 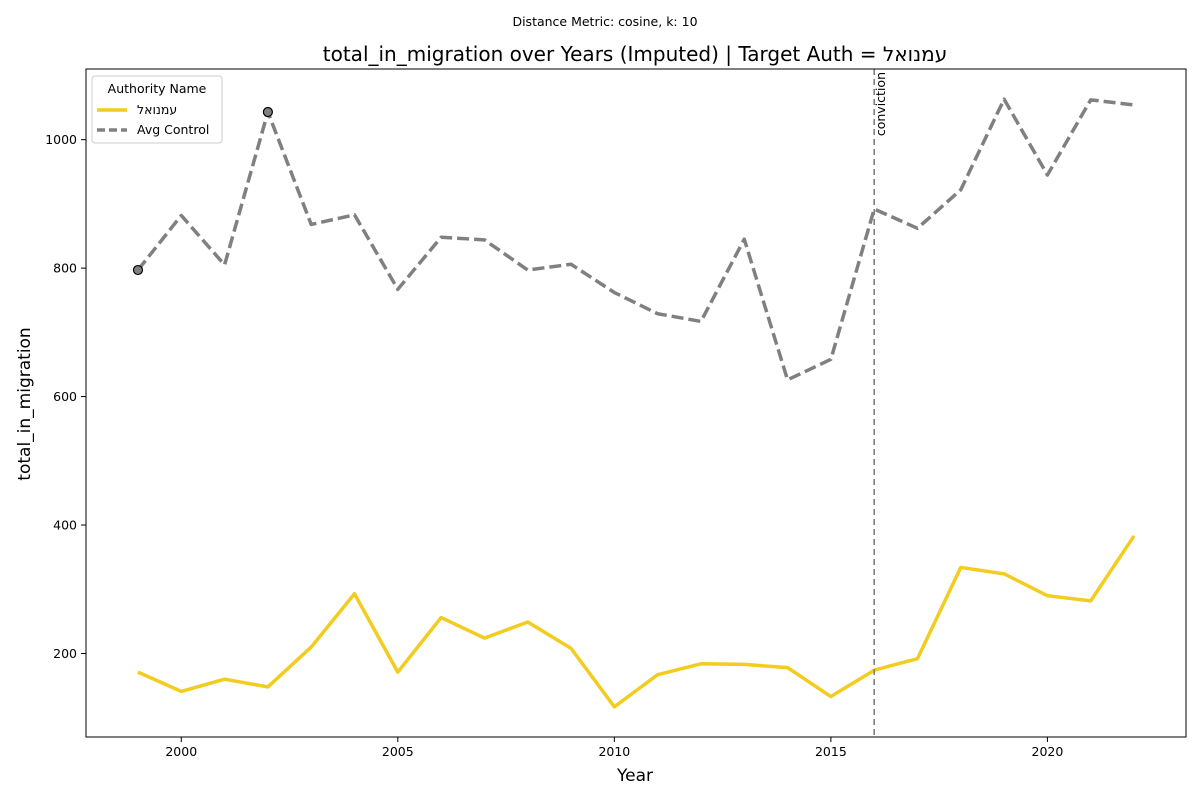 I want to click on x-tick-label: 2015, so click(x=831, y=751).